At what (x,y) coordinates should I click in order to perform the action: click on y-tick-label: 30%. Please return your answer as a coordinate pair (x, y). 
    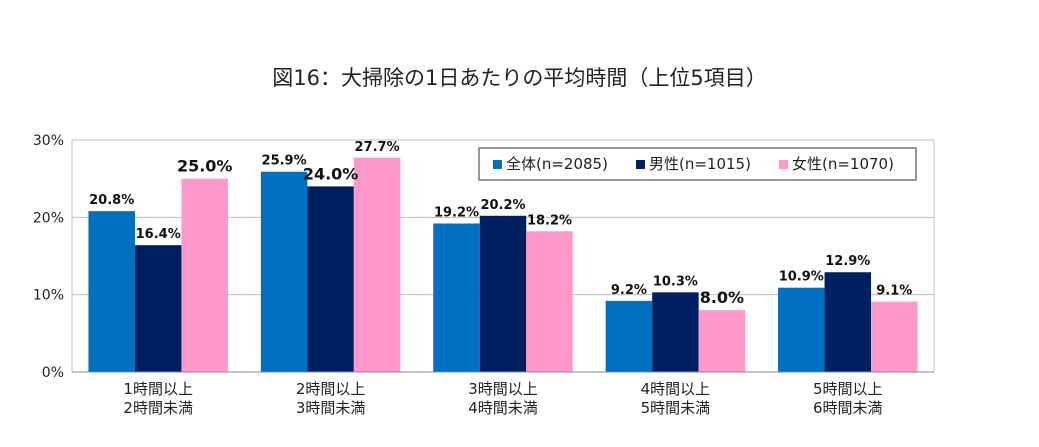
    Looking at the image, I should click on (48, 141).